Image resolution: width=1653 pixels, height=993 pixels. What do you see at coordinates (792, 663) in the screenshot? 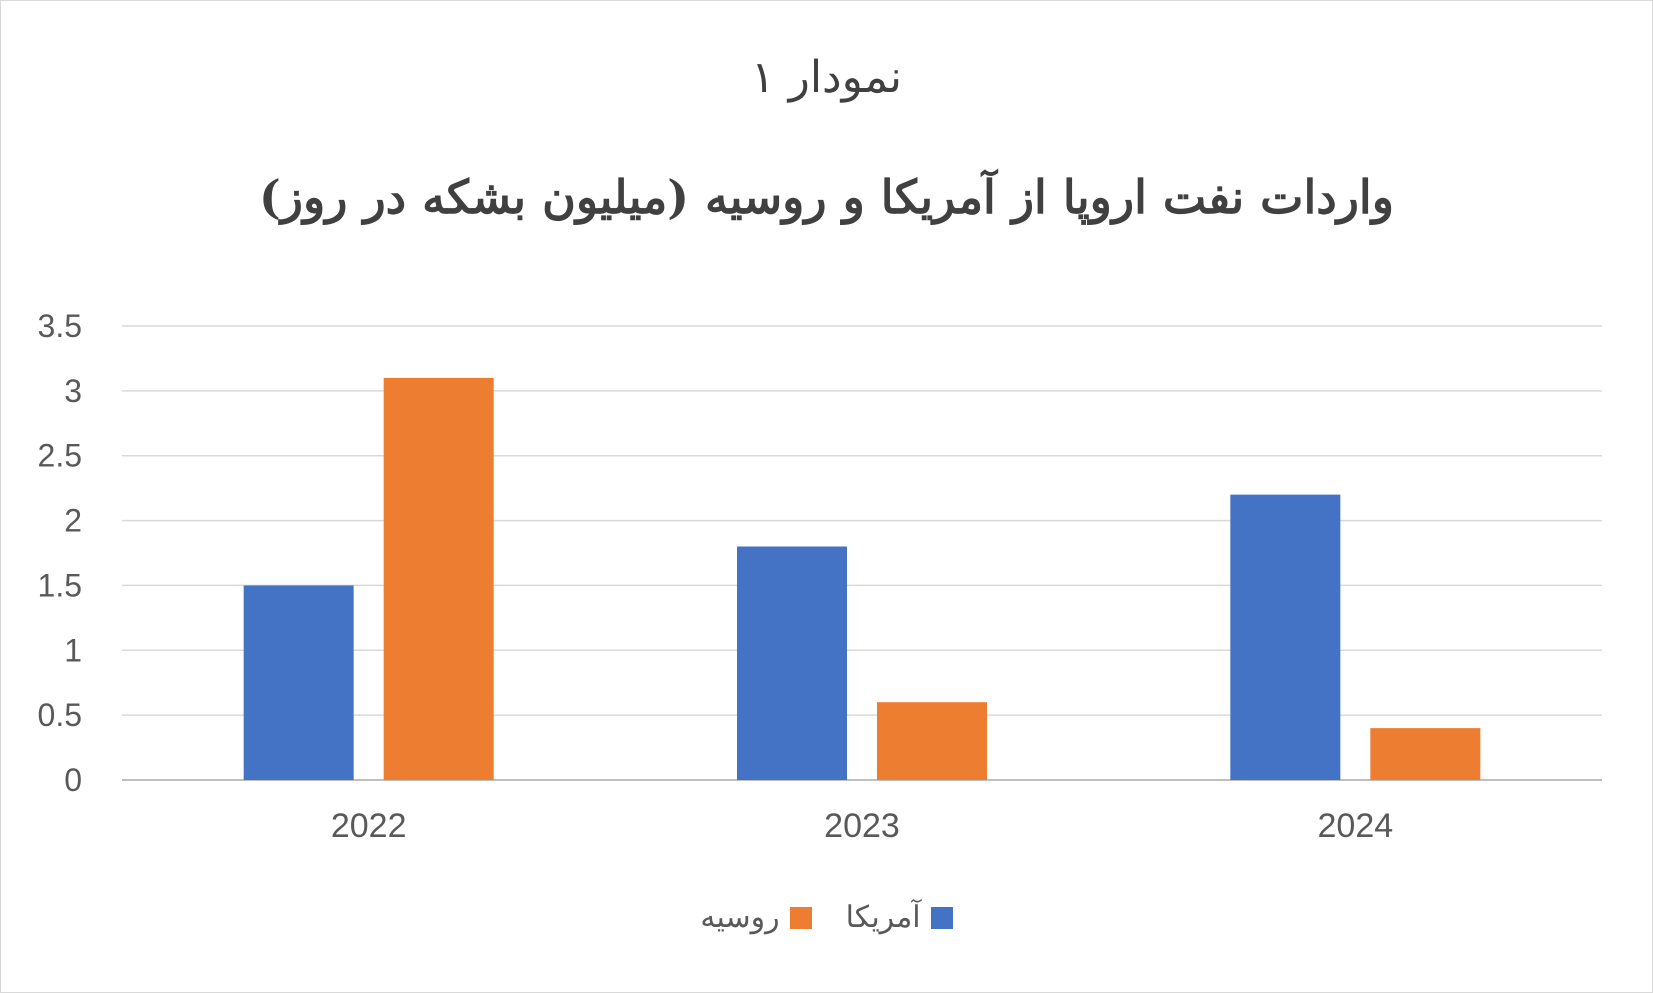
I see `bar-america-2023` at bounding box center [792, 663].